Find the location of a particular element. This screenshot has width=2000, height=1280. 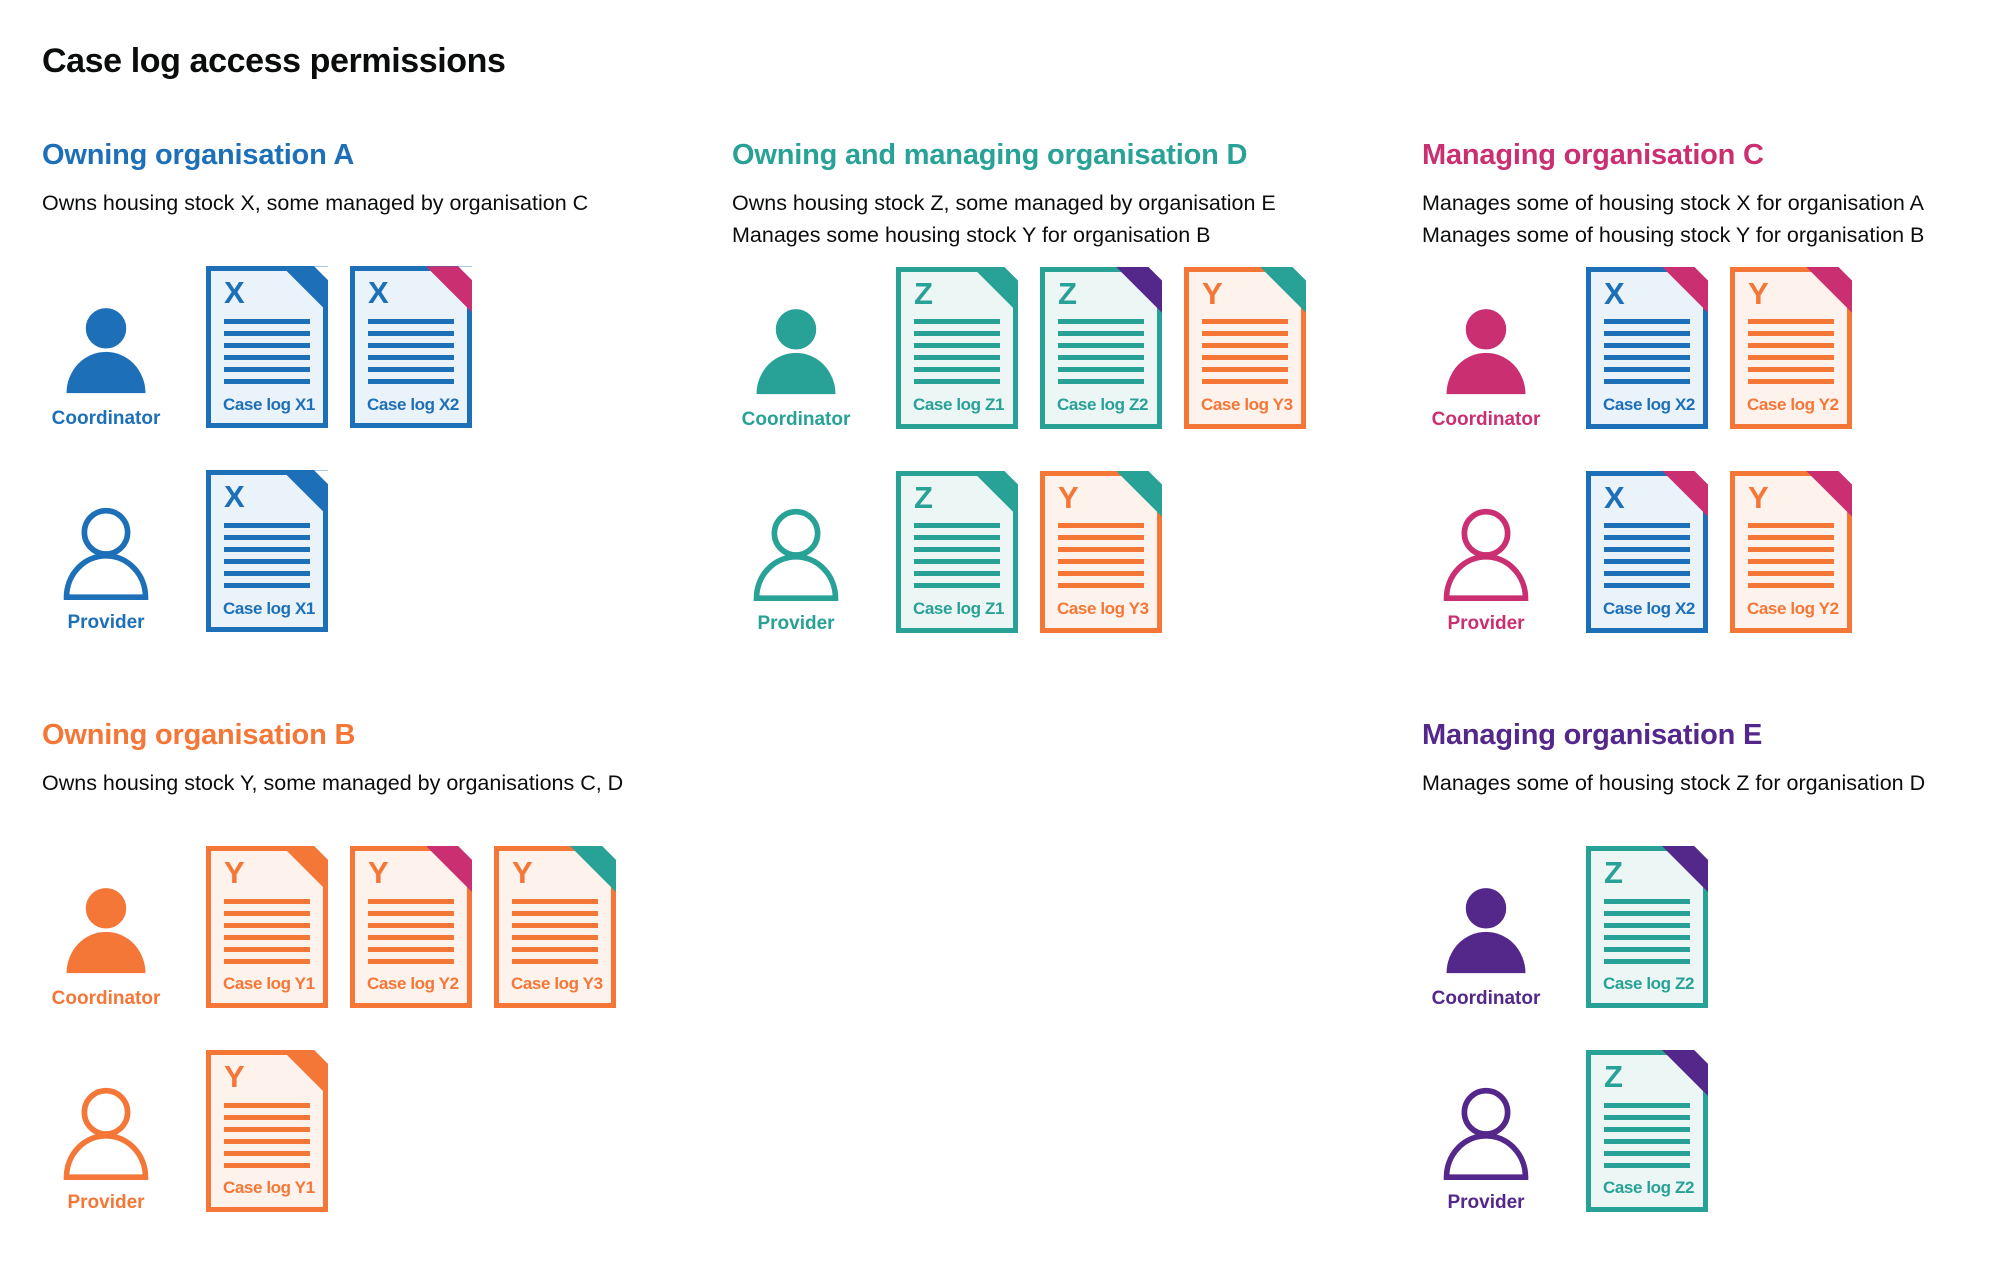

document-label: Case log Z2 is located at coordinates (1649, 1188).